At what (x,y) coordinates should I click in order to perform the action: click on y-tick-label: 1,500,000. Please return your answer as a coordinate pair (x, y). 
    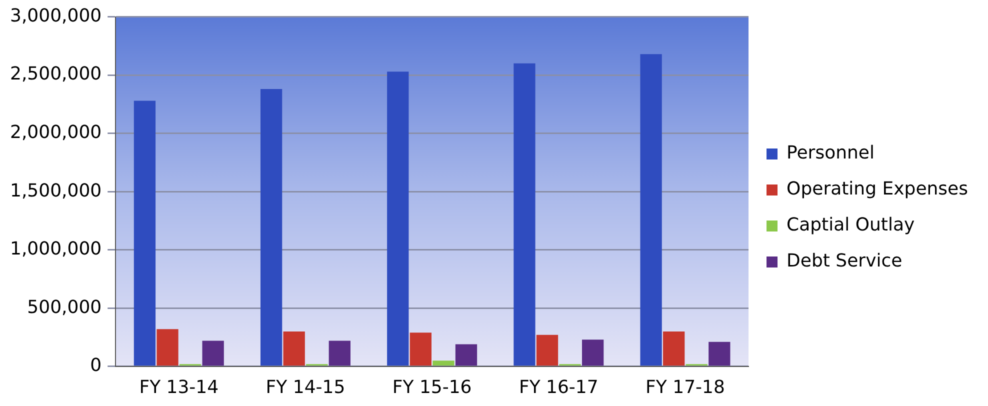
    Looking at the image, I should click on (56, 191).